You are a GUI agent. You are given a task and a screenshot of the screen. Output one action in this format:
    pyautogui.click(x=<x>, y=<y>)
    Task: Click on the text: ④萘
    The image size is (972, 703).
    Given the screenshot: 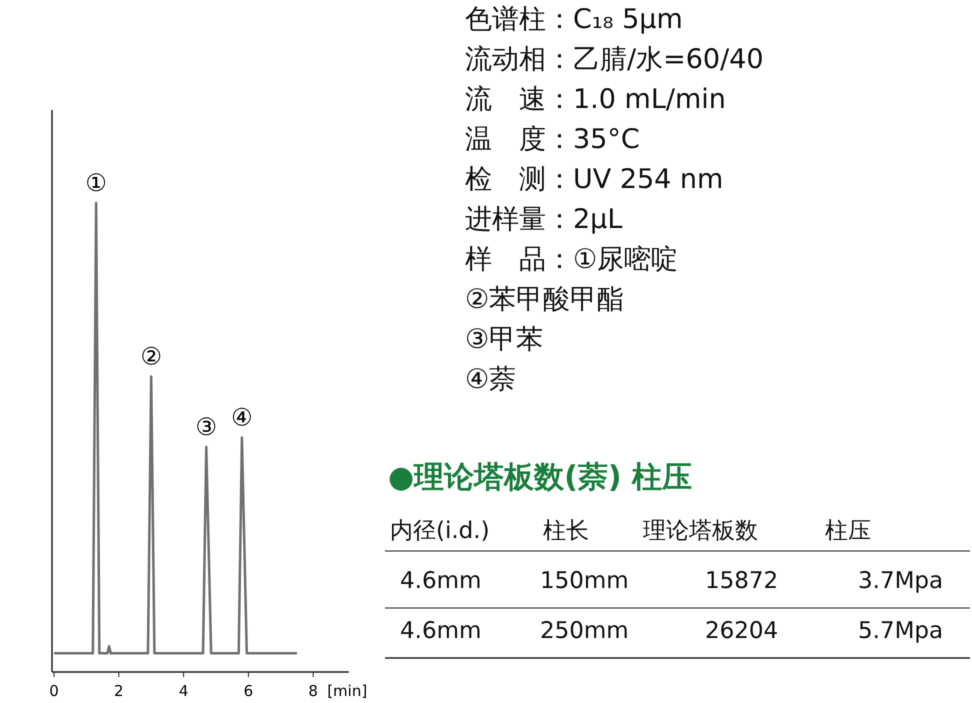 What is the action you would take?
    pyautogui.click(x=490, y=379)
    